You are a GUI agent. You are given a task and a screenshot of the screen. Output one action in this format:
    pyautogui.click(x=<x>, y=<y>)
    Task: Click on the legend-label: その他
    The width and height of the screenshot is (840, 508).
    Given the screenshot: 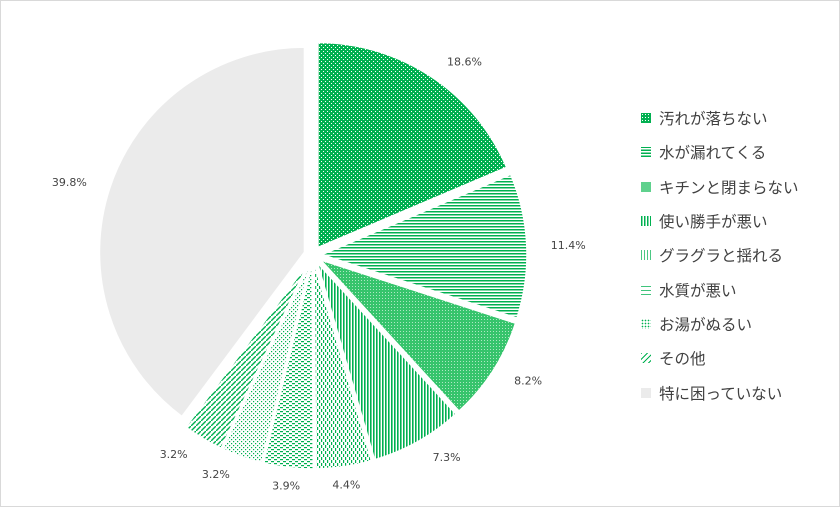 What is the action you would take?
    pyautogui.click(x=682, y=359)
    